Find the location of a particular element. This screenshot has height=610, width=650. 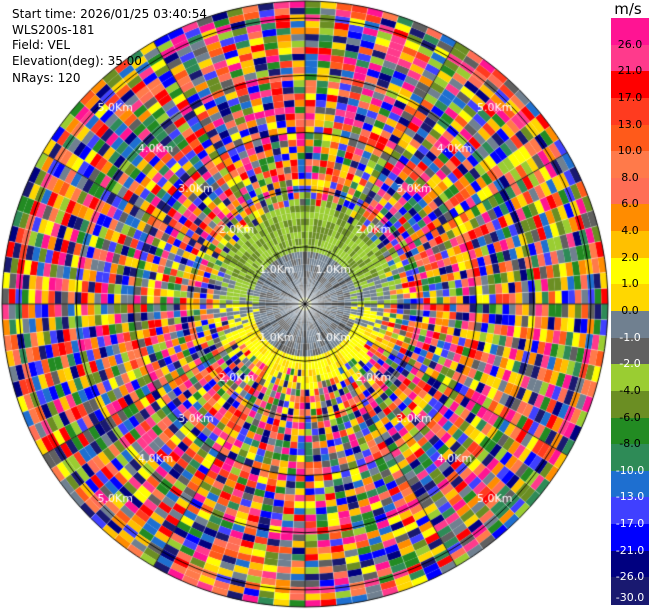

start-time-label: Start time: 2026/01/25 03:40:54 is located at coordinates (109, 14).